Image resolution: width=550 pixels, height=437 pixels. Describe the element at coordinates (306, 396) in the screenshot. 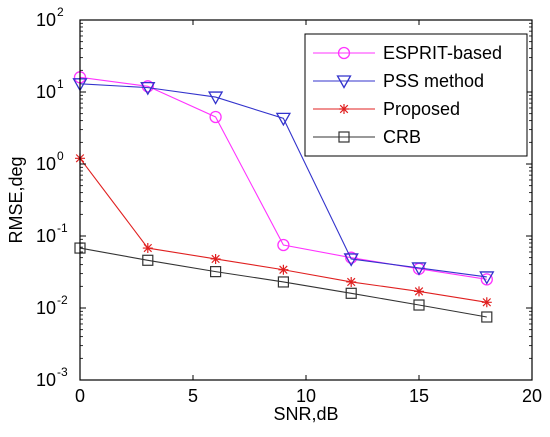

I see `x-tick-label: 10` at that location.